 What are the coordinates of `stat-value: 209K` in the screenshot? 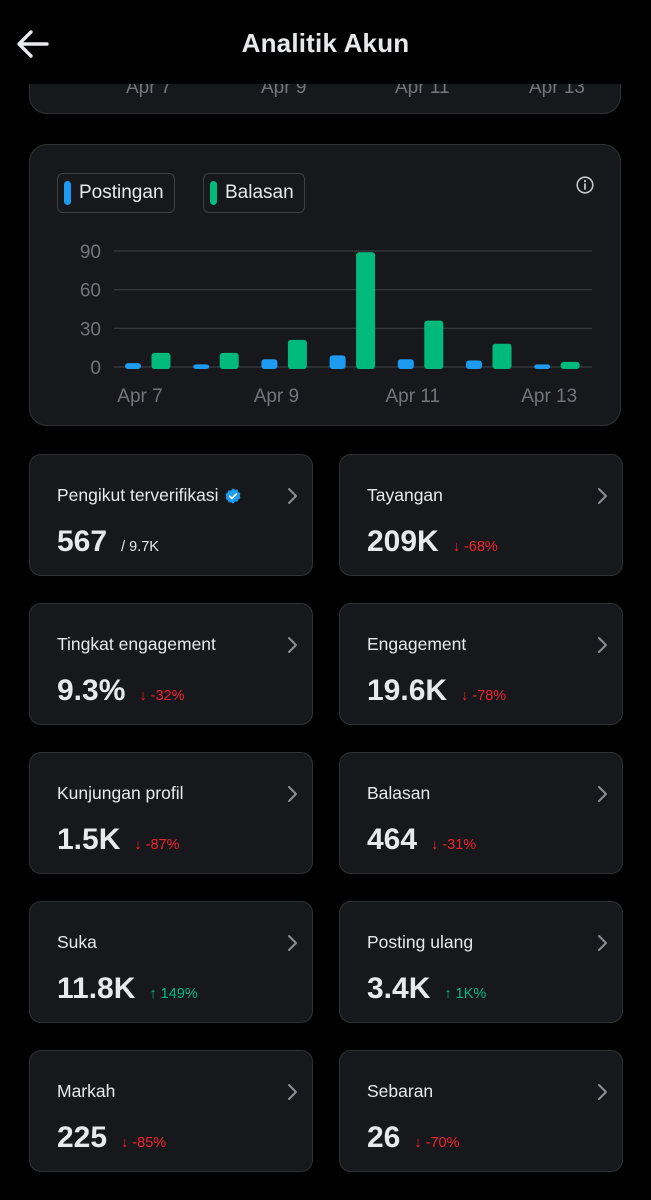 It's located at (403, 541).